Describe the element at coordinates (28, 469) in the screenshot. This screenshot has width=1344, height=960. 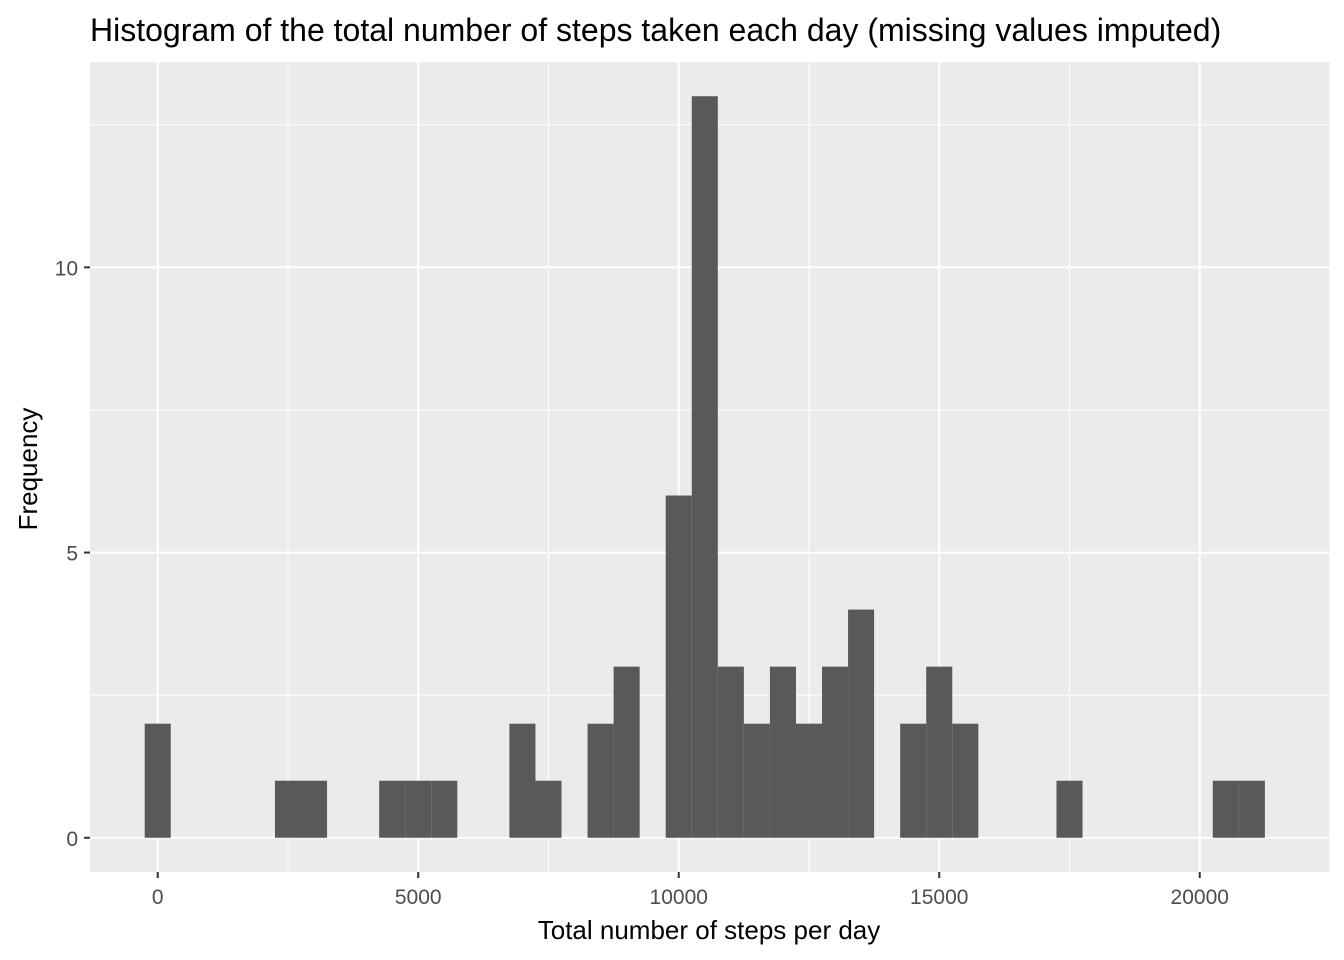
I see `y-axis-label: Frequency` at that location.